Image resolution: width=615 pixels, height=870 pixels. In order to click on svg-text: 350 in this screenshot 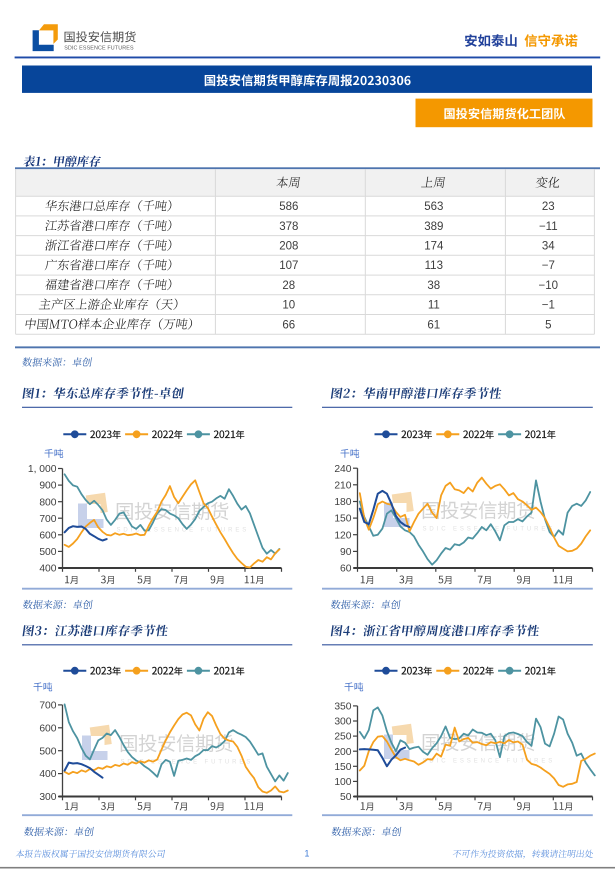, I will do `click(342, 707)`.